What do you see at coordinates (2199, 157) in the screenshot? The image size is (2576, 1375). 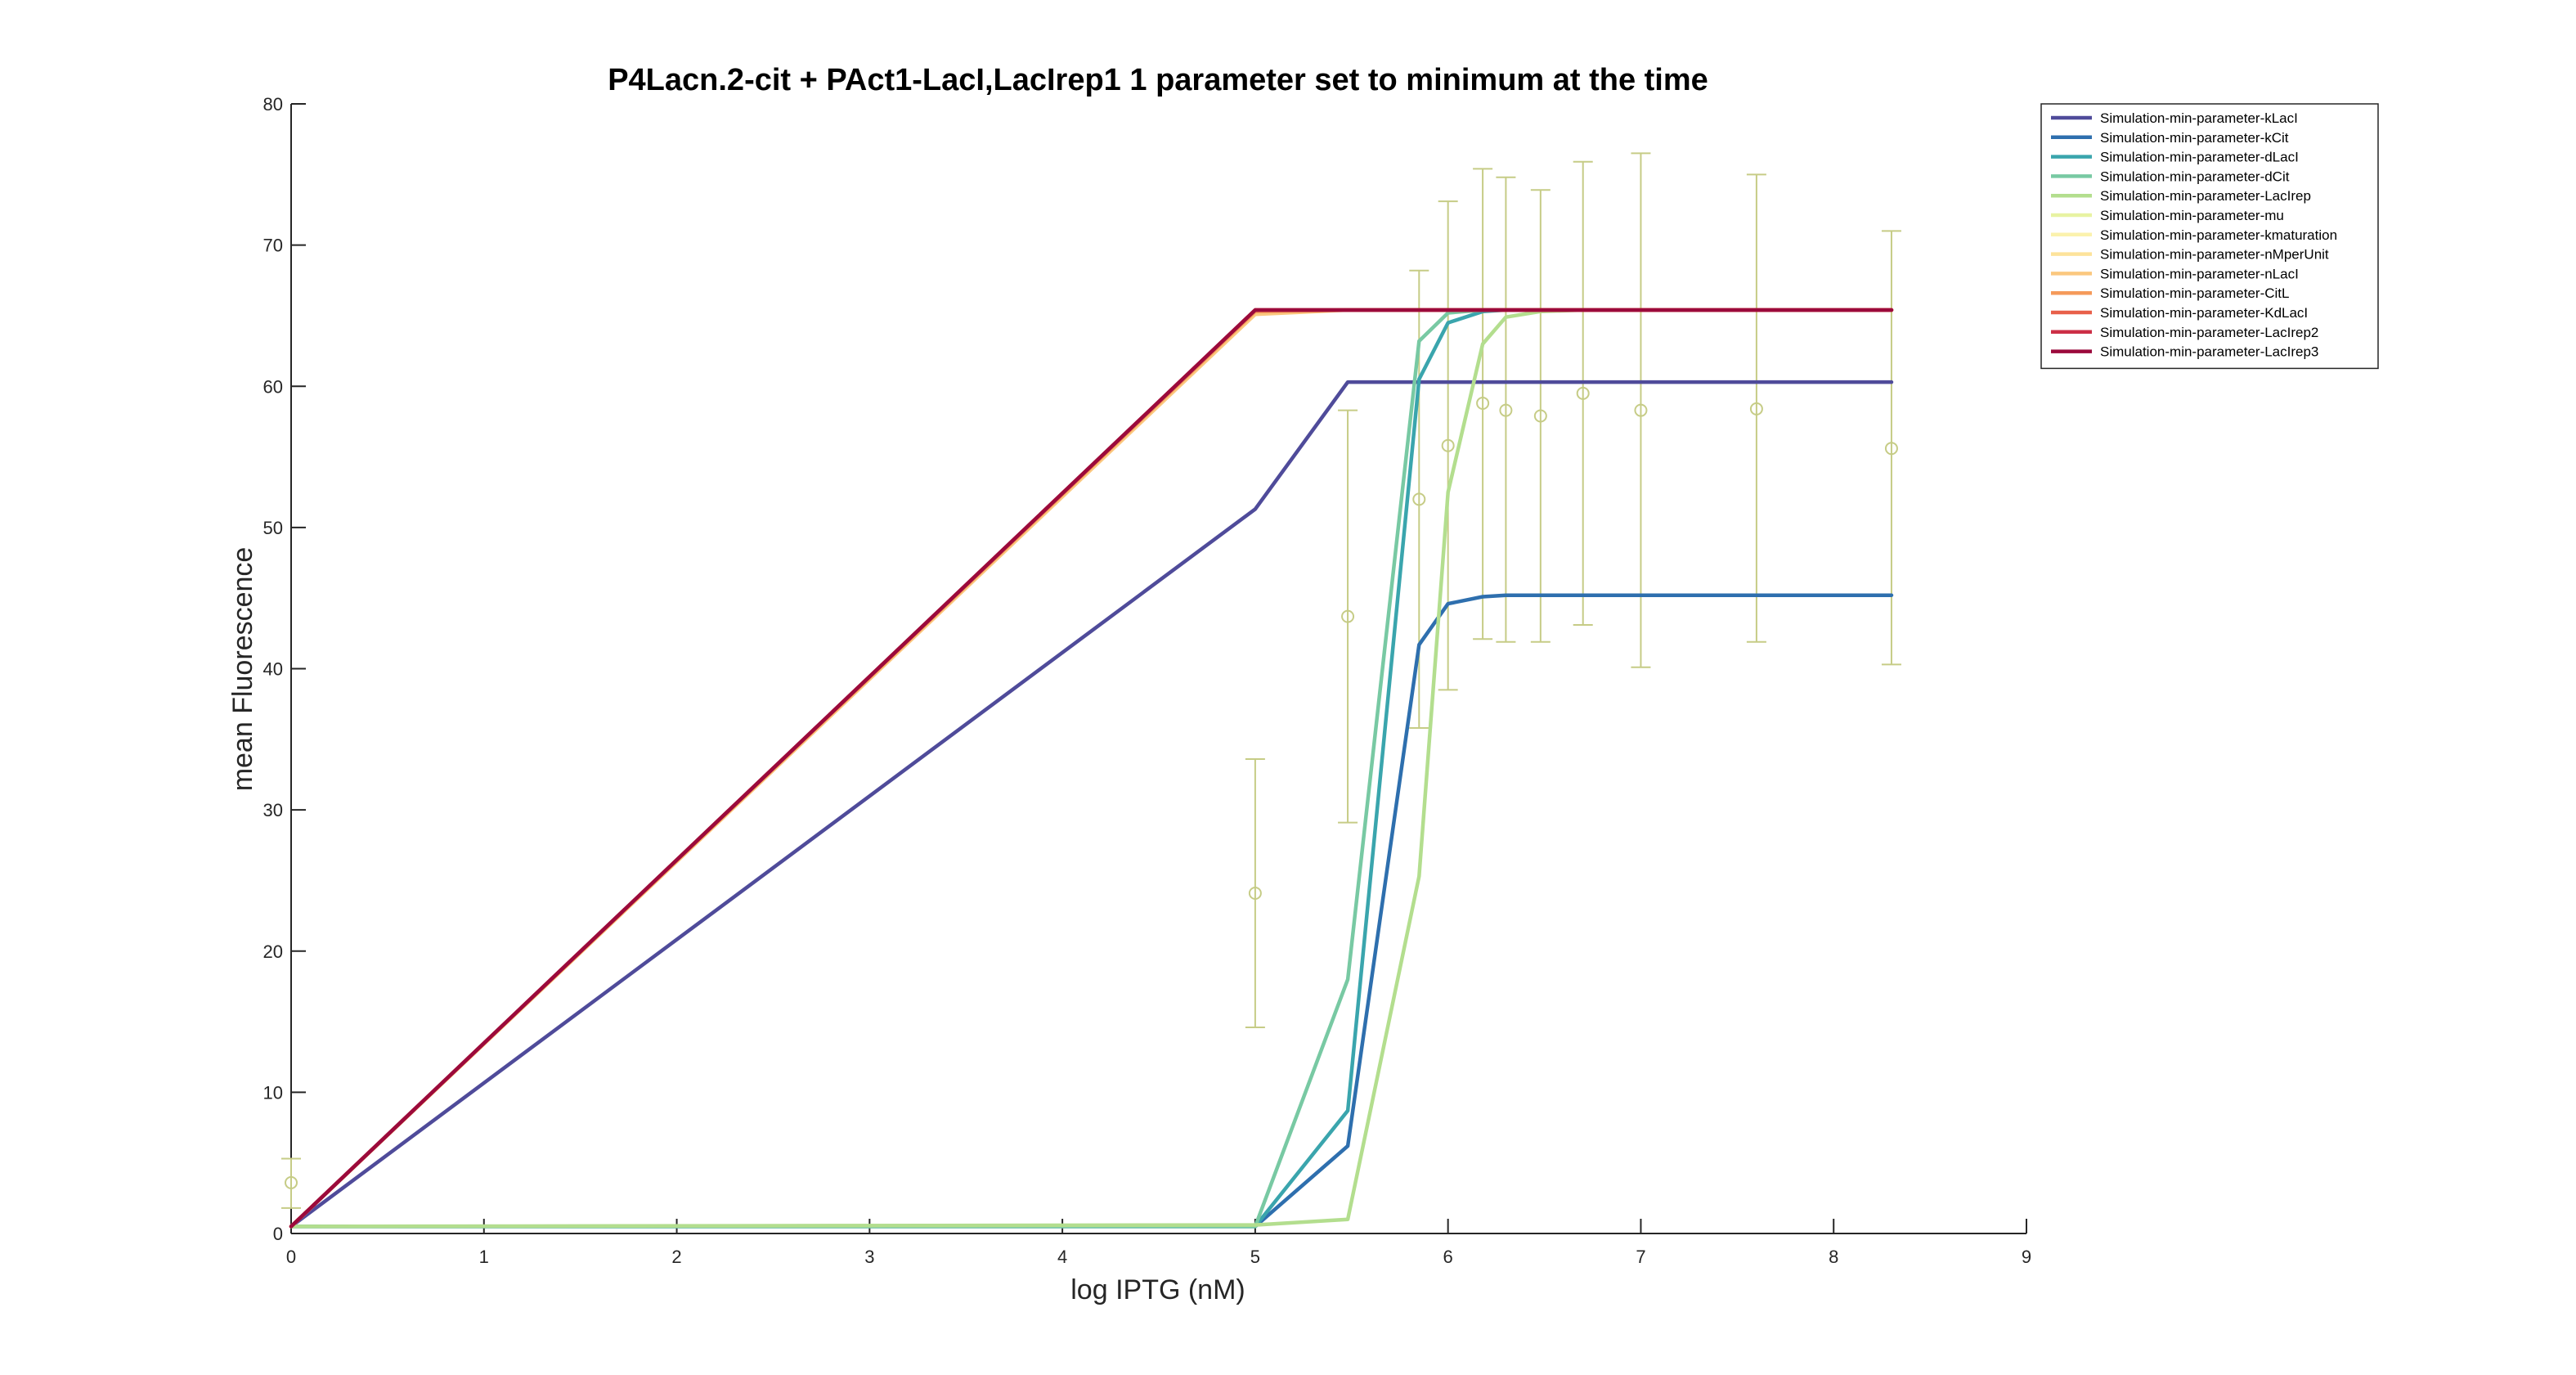 I see `legend-label: Simulation-min-parameter-dLacI` at bounding box center [2199, 157].